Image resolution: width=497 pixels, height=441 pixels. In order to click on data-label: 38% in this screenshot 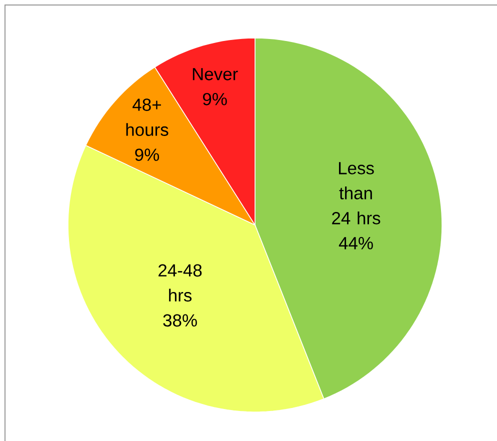, I will do `click(180, 320)`.